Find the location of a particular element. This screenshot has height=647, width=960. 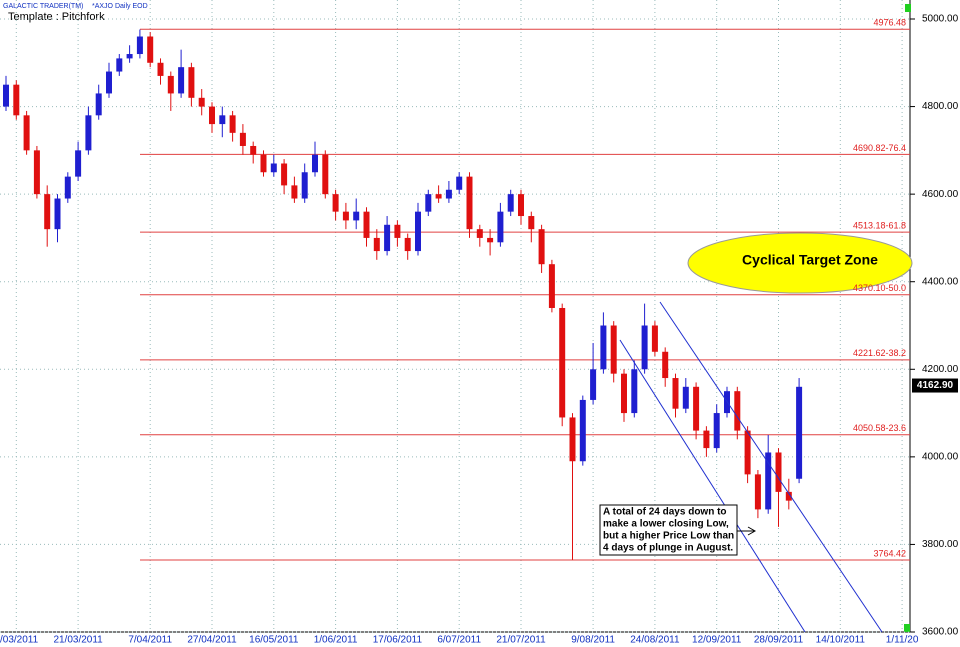

x-tick-label: 7/04/2011 is located at coordinates (150, 640).